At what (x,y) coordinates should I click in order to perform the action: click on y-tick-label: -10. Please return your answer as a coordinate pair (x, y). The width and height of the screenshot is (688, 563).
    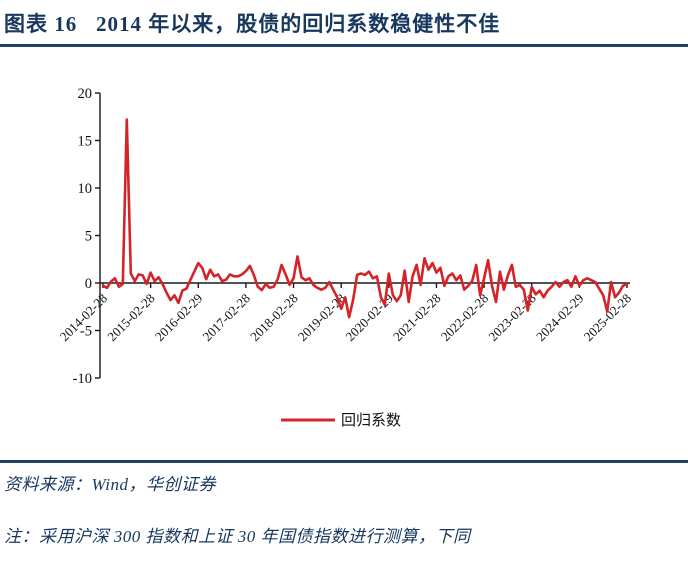
    Looking at the image, I should click on (82, 379).